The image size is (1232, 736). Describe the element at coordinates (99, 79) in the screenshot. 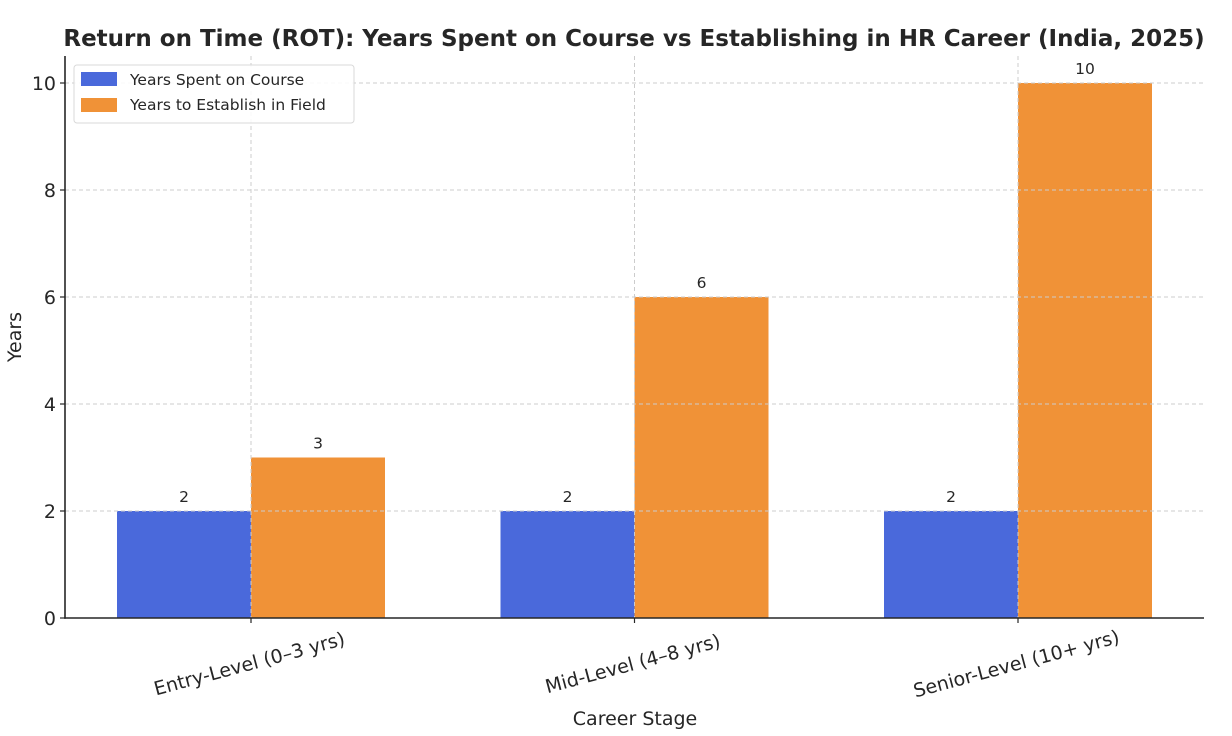

I see `legend-swatch-course` at that location.